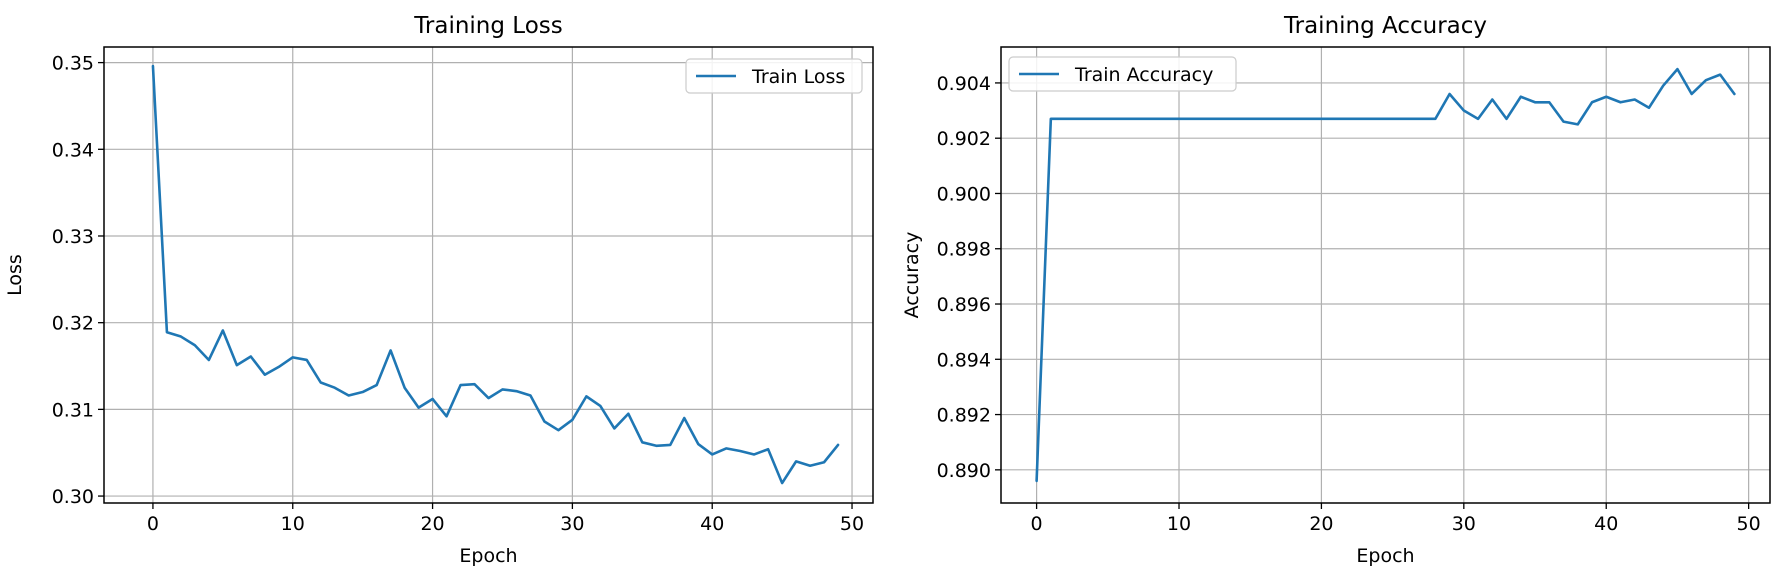  What do you see at coordinates (73, 64) in the screenshot?
I see `y-tick-label: 0.35` at bounding box center [73, 64].